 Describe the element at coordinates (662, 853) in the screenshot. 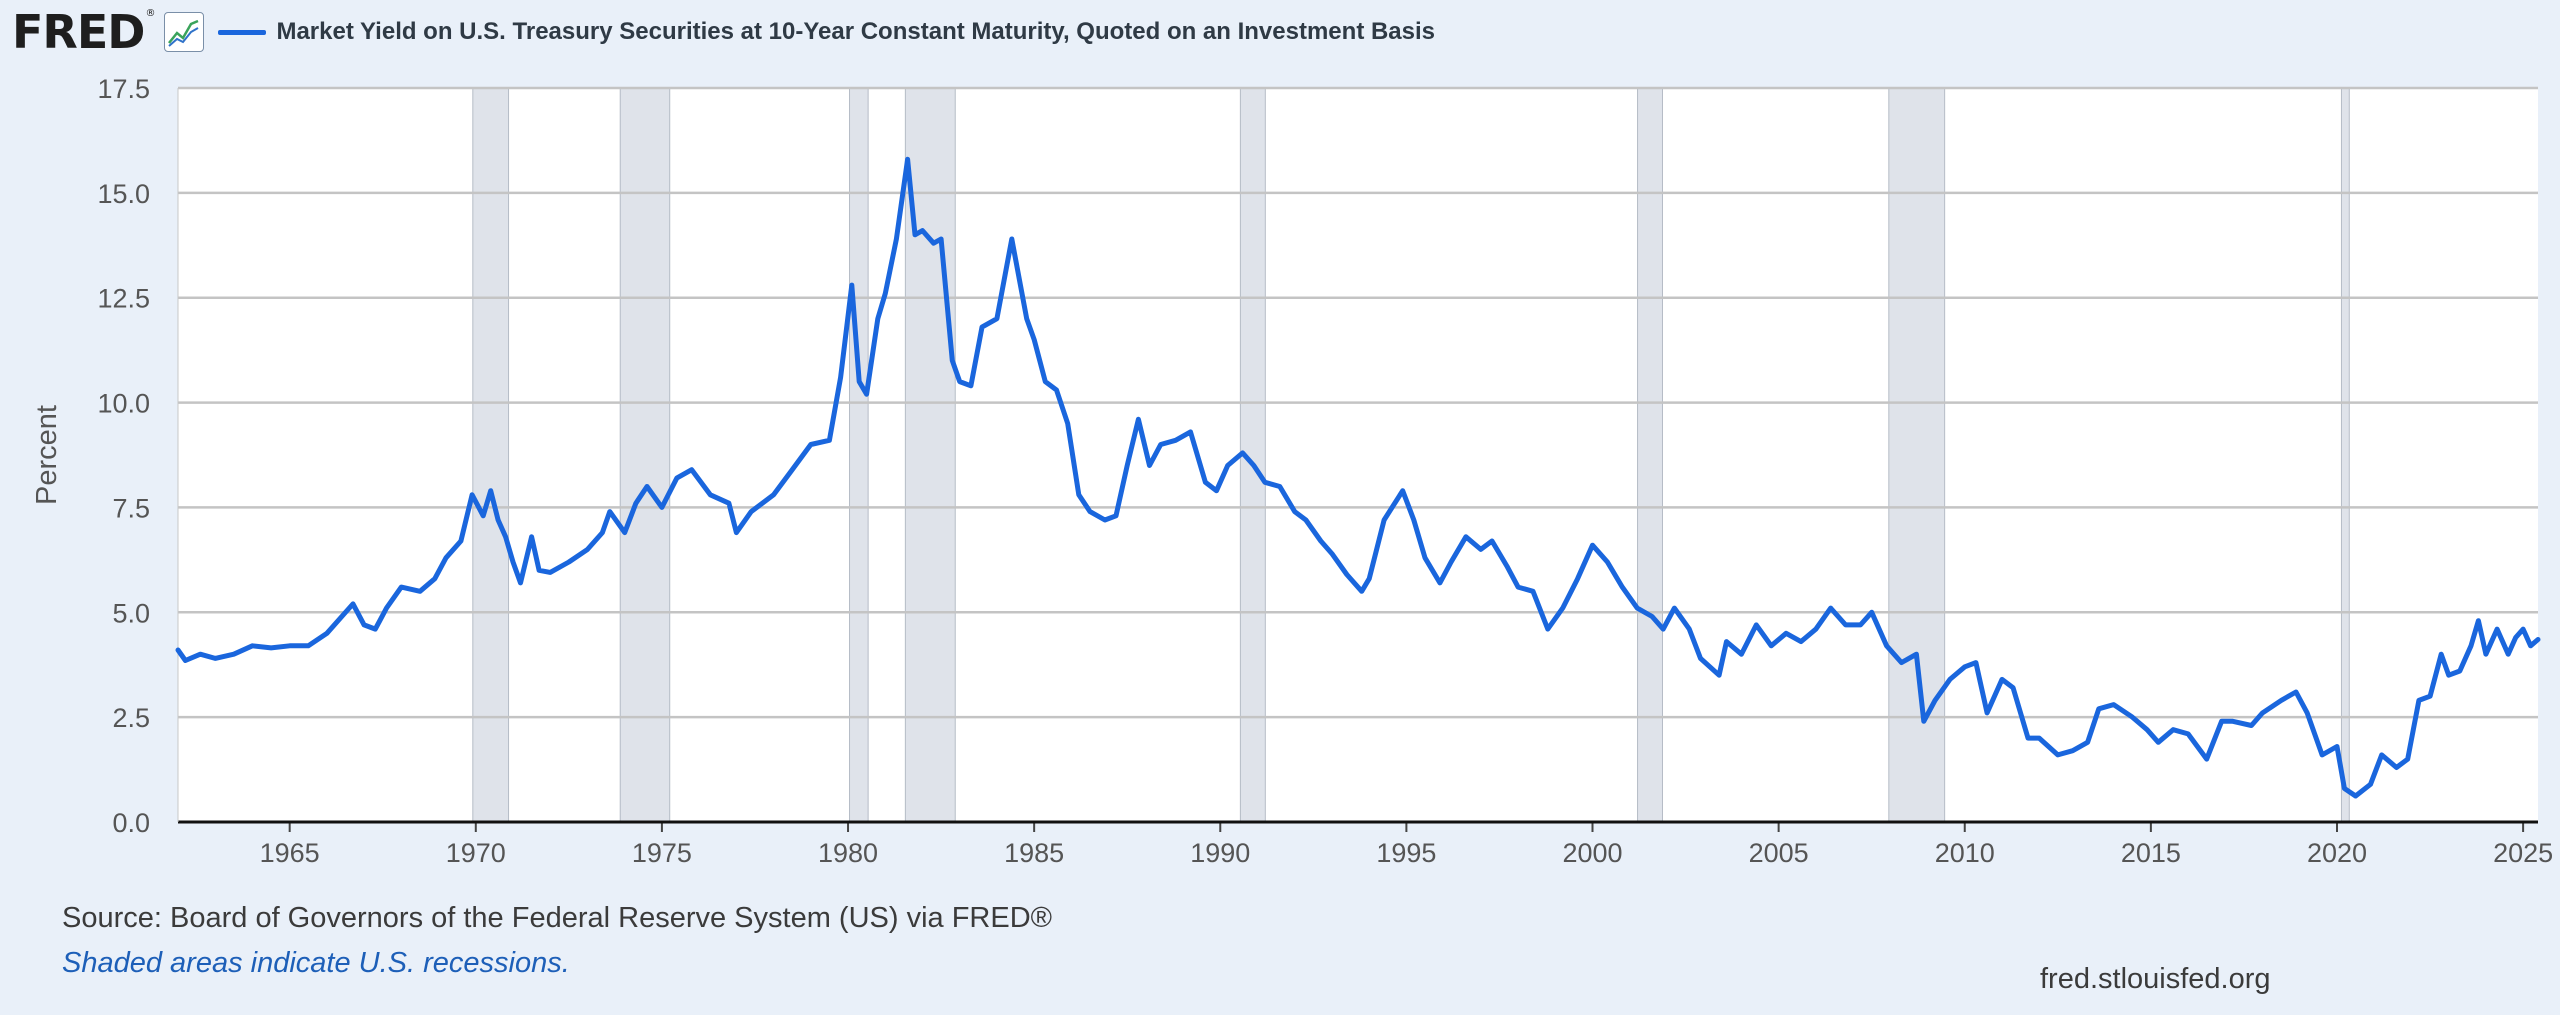

I see `x-tick-label: 1975` at that location.